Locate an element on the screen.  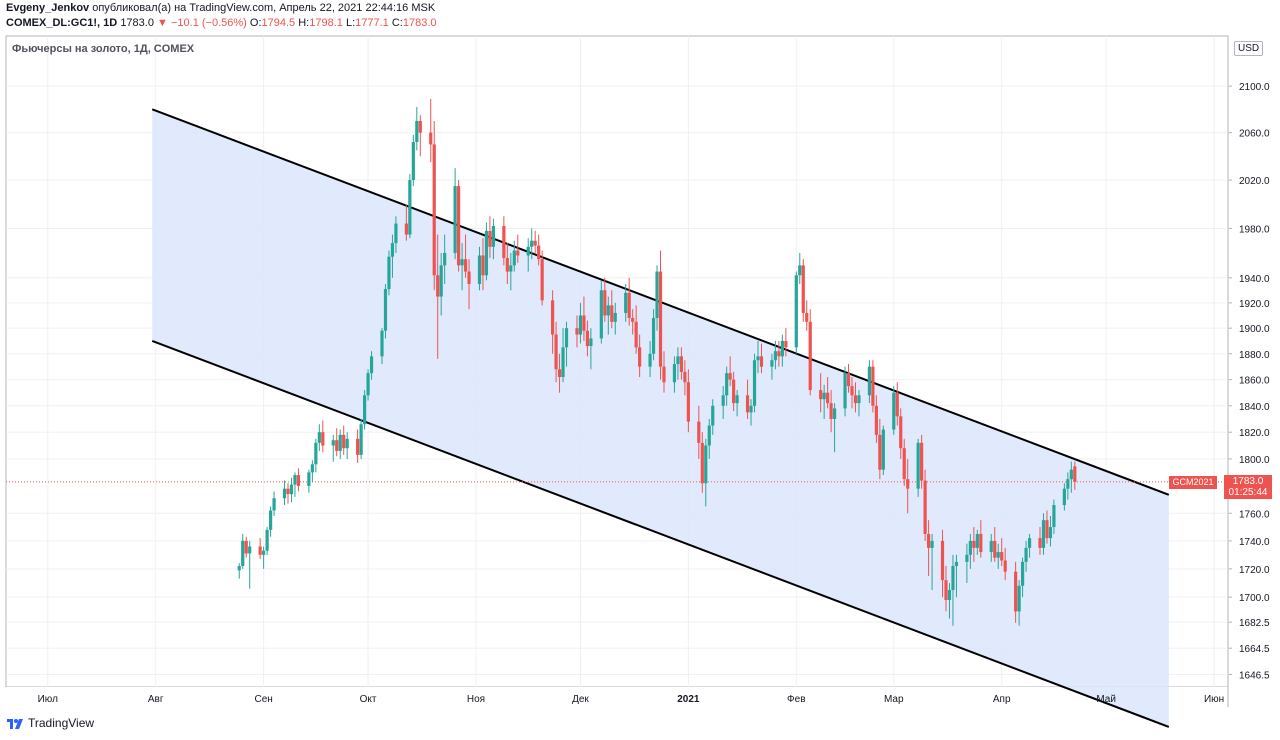
price-tick-label: 1980.0 is located at coordinates (1254, 229).